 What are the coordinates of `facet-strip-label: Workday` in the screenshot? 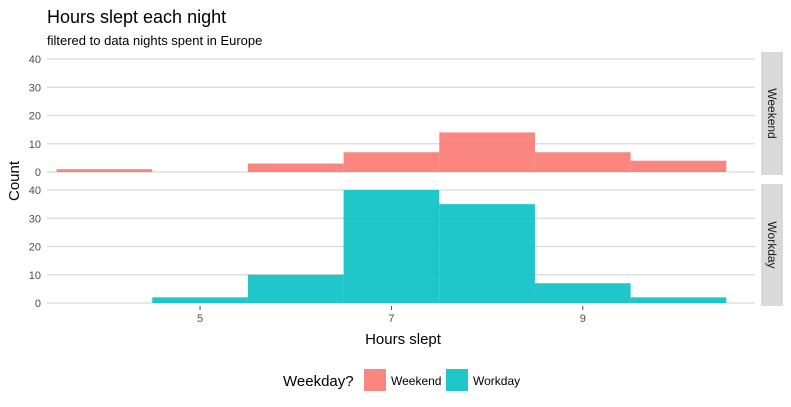 It's located at (772, 244).